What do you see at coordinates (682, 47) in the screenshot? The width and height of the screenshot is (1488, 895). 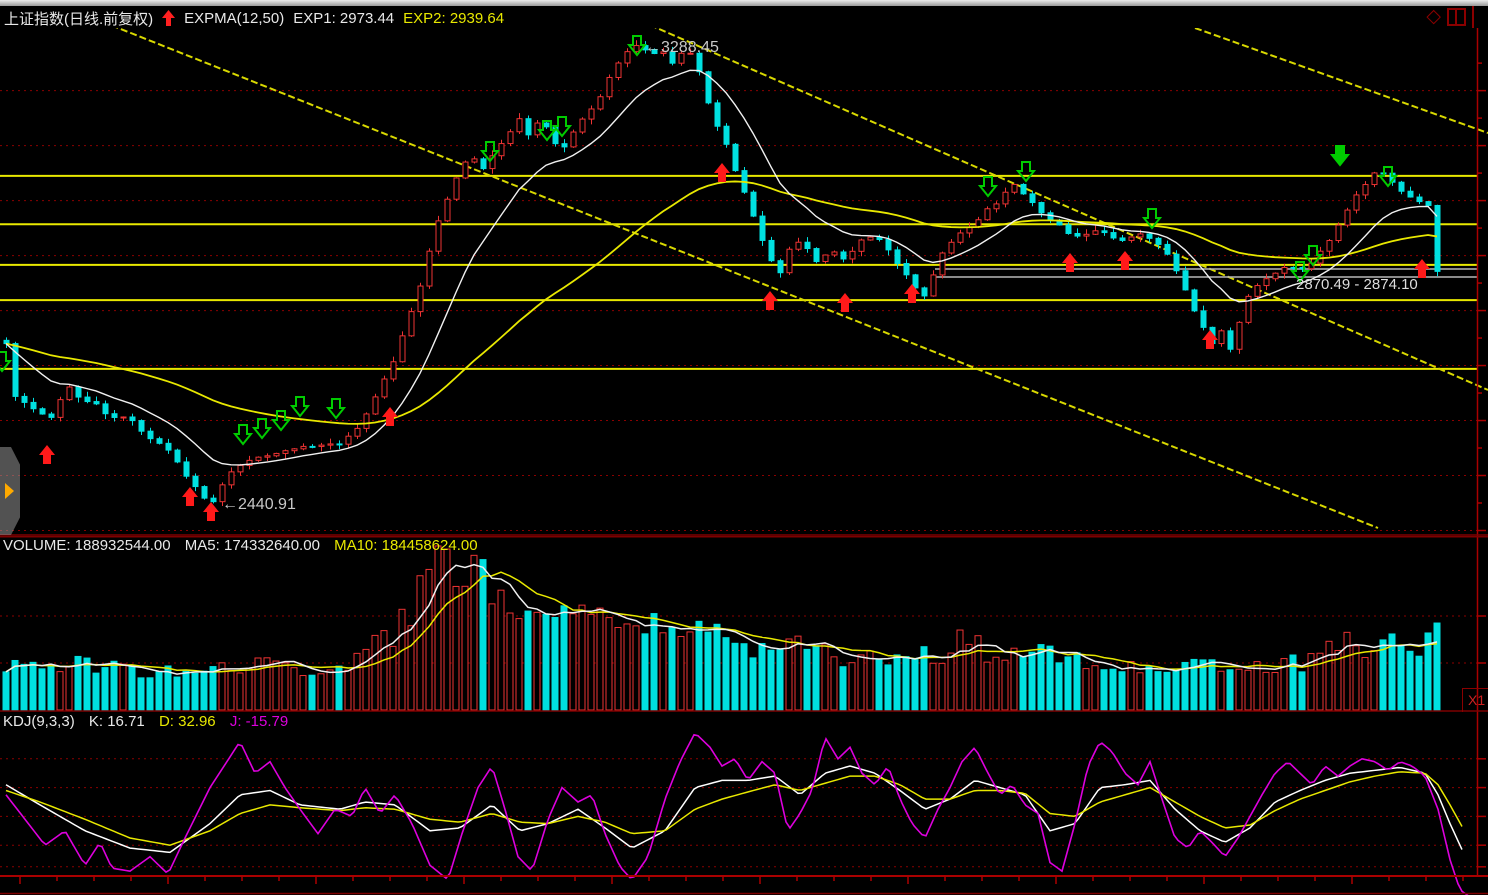 I see `peak-price-label: ←3288.45` at bounding box center [682, 47].